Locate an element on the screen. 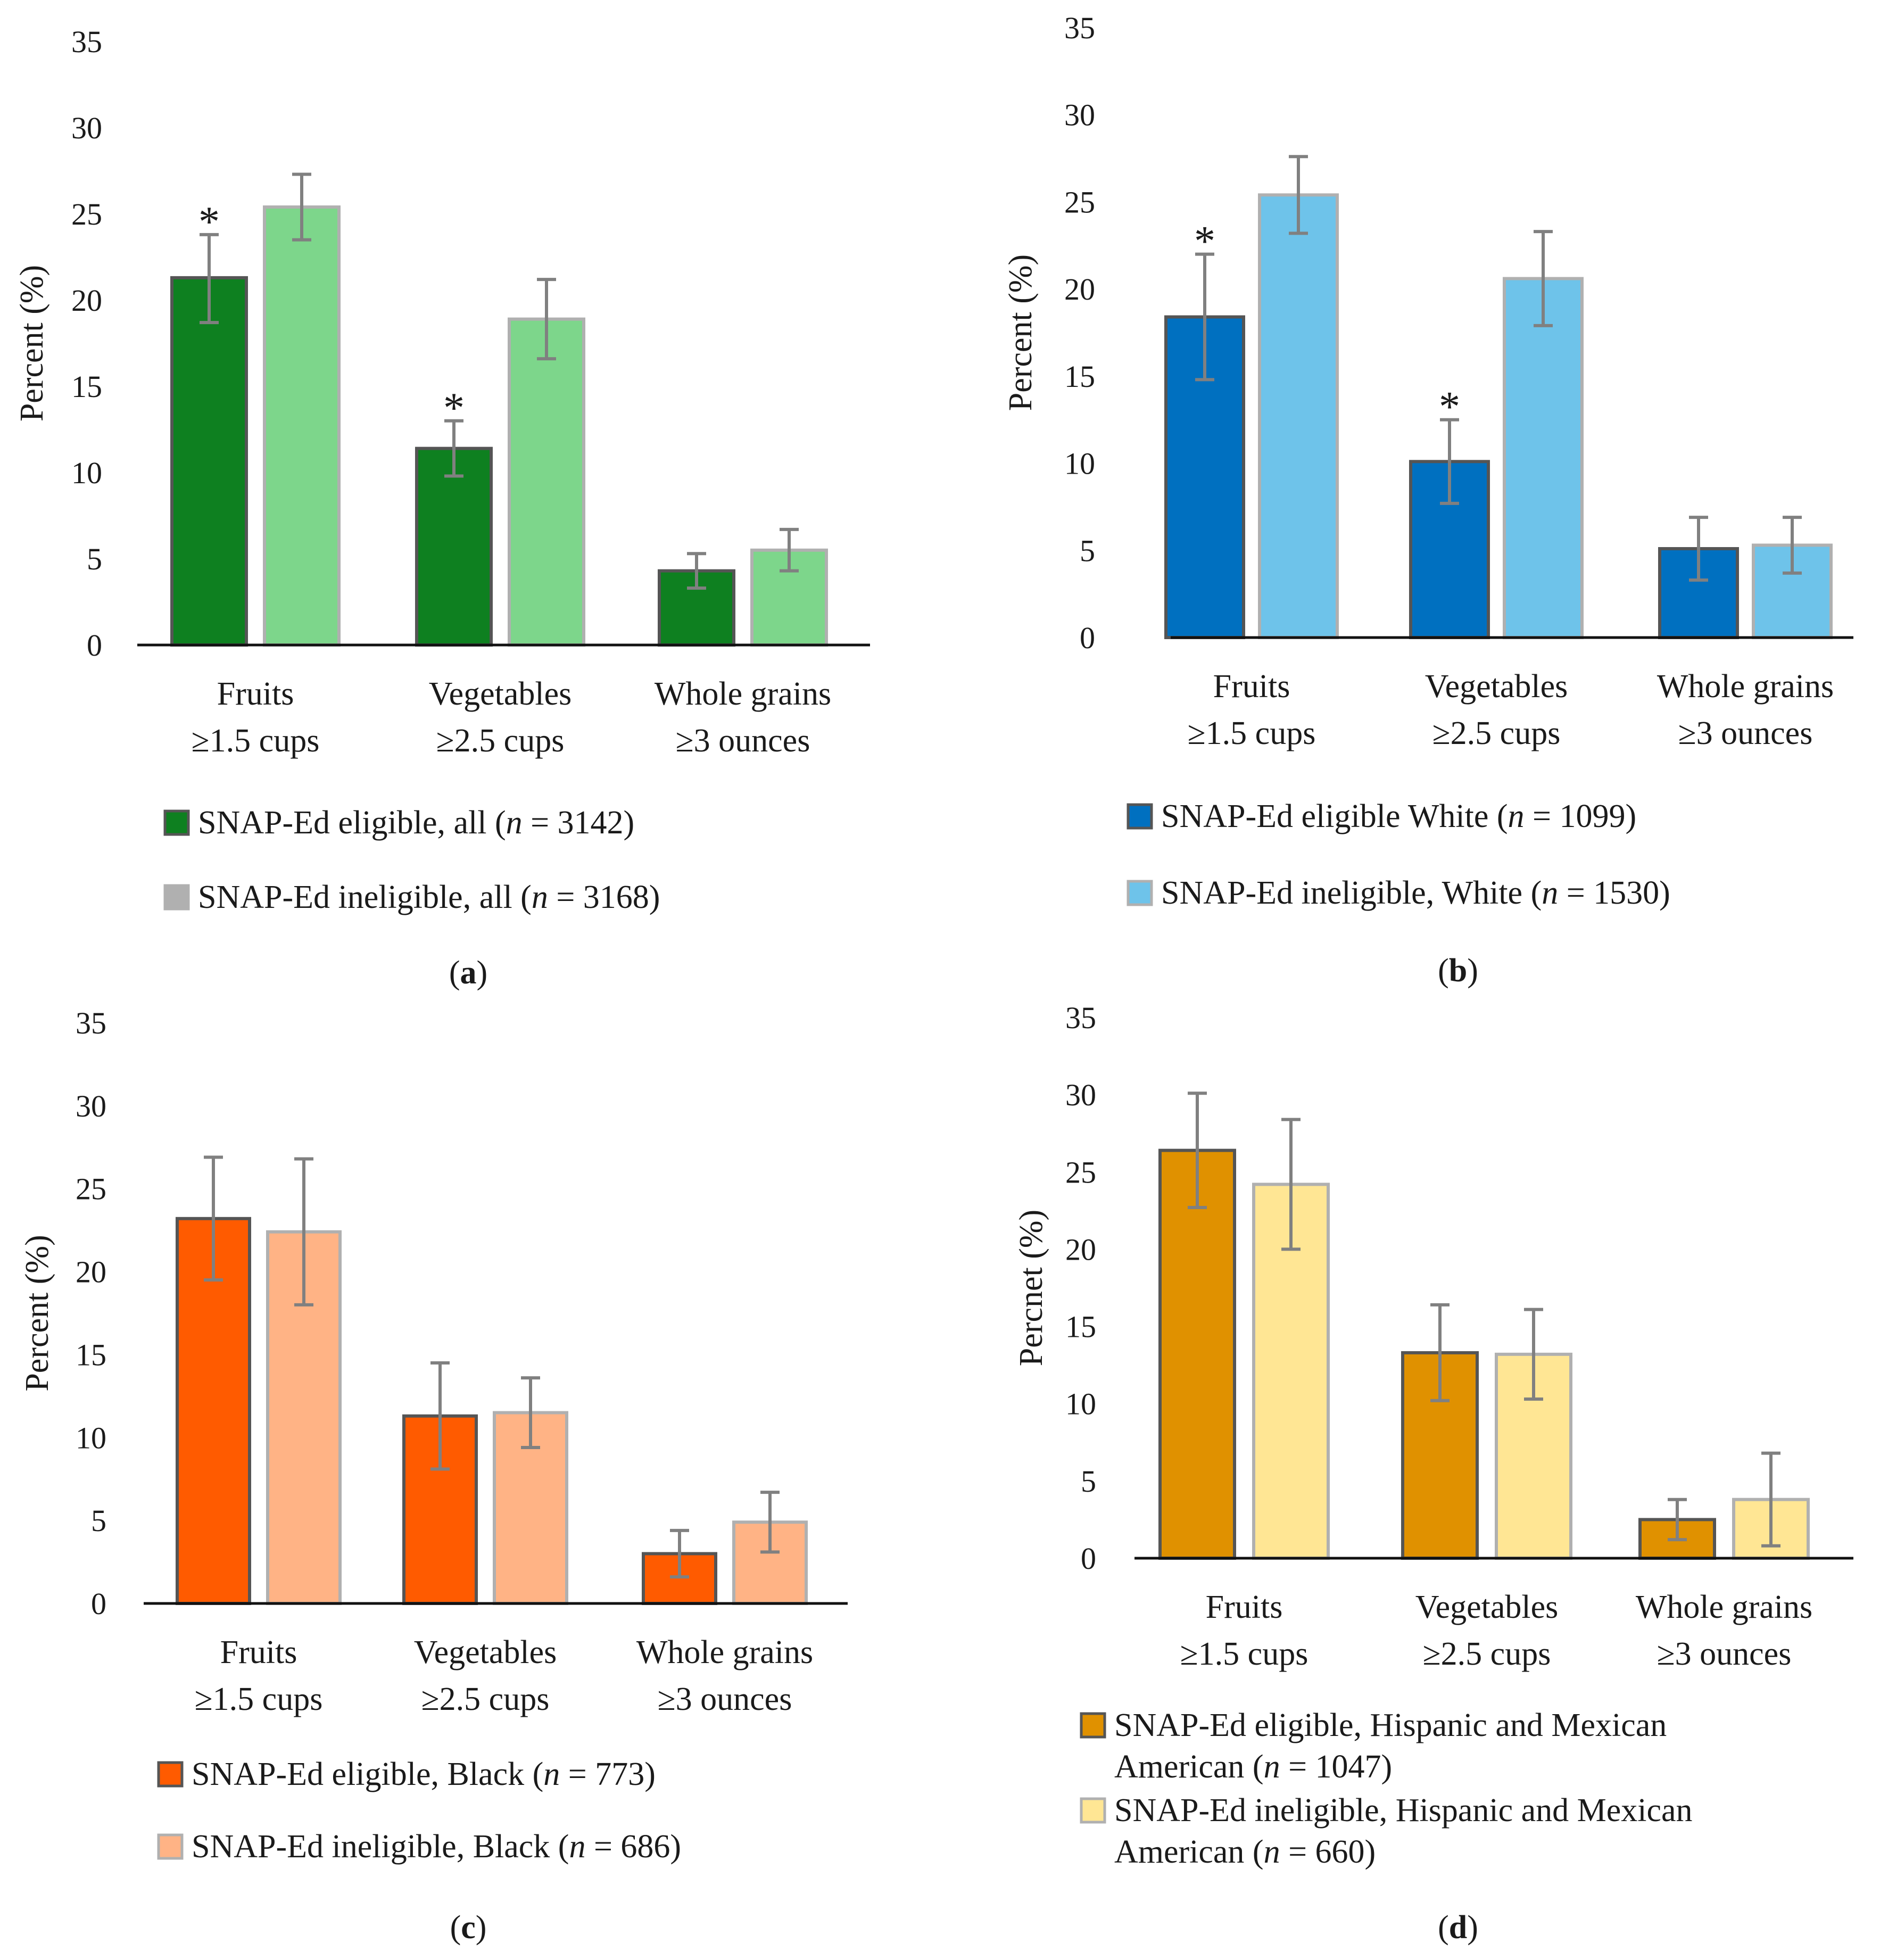 This screenshot has height=1960, width=1880. panel-caption: (c) is located at coordinates (469, 1927).